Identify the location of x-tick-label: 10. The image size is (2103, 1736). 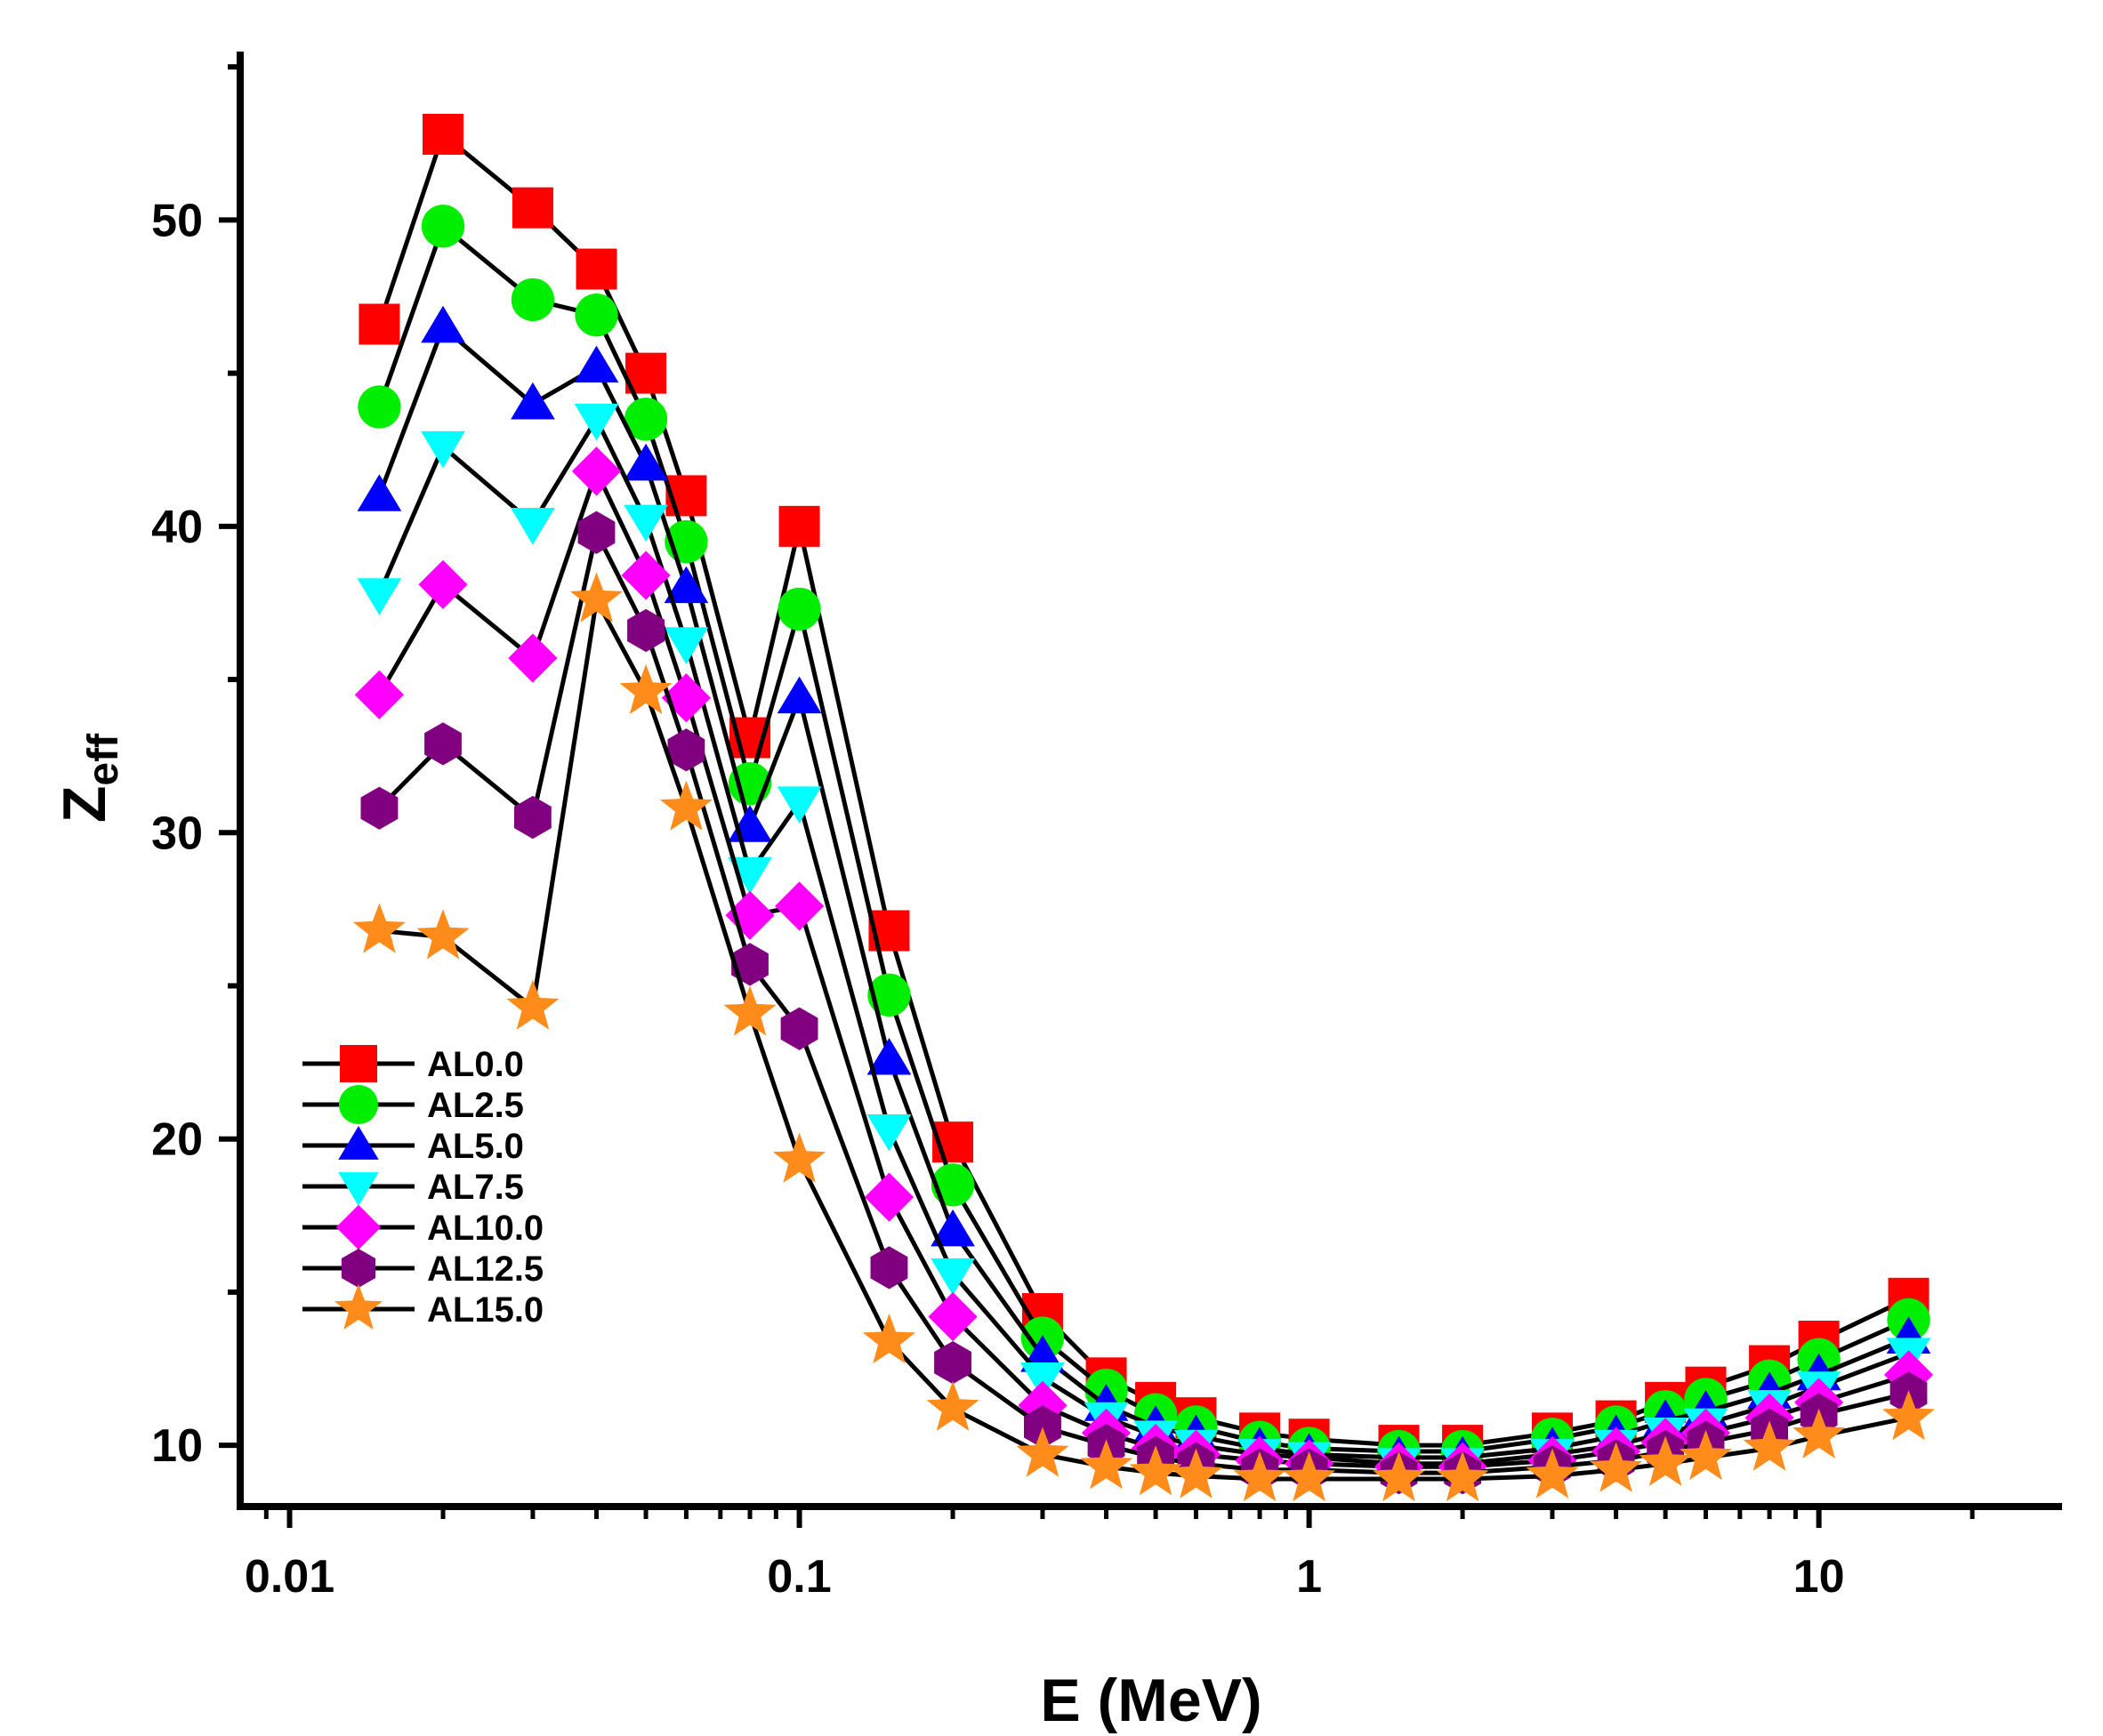
(1819, 1577).